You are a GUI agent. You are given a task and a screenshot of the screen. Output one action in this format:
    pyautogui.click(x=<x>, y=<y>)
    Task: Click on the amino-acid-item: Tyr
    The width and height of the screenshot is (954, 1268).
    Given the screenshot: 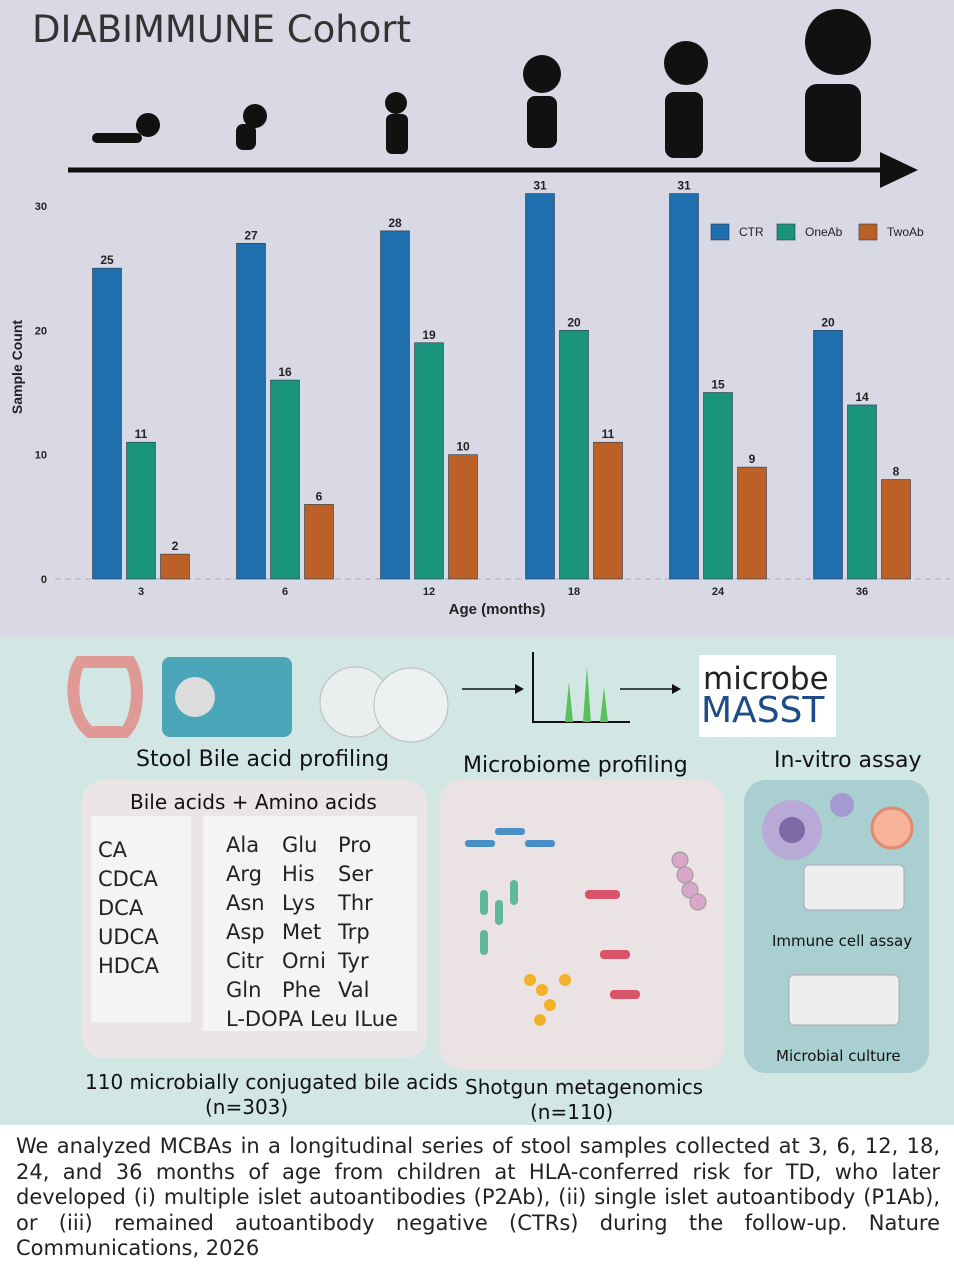 What is the action you would take?
    pyautogui.click(x=353, y=961)
    